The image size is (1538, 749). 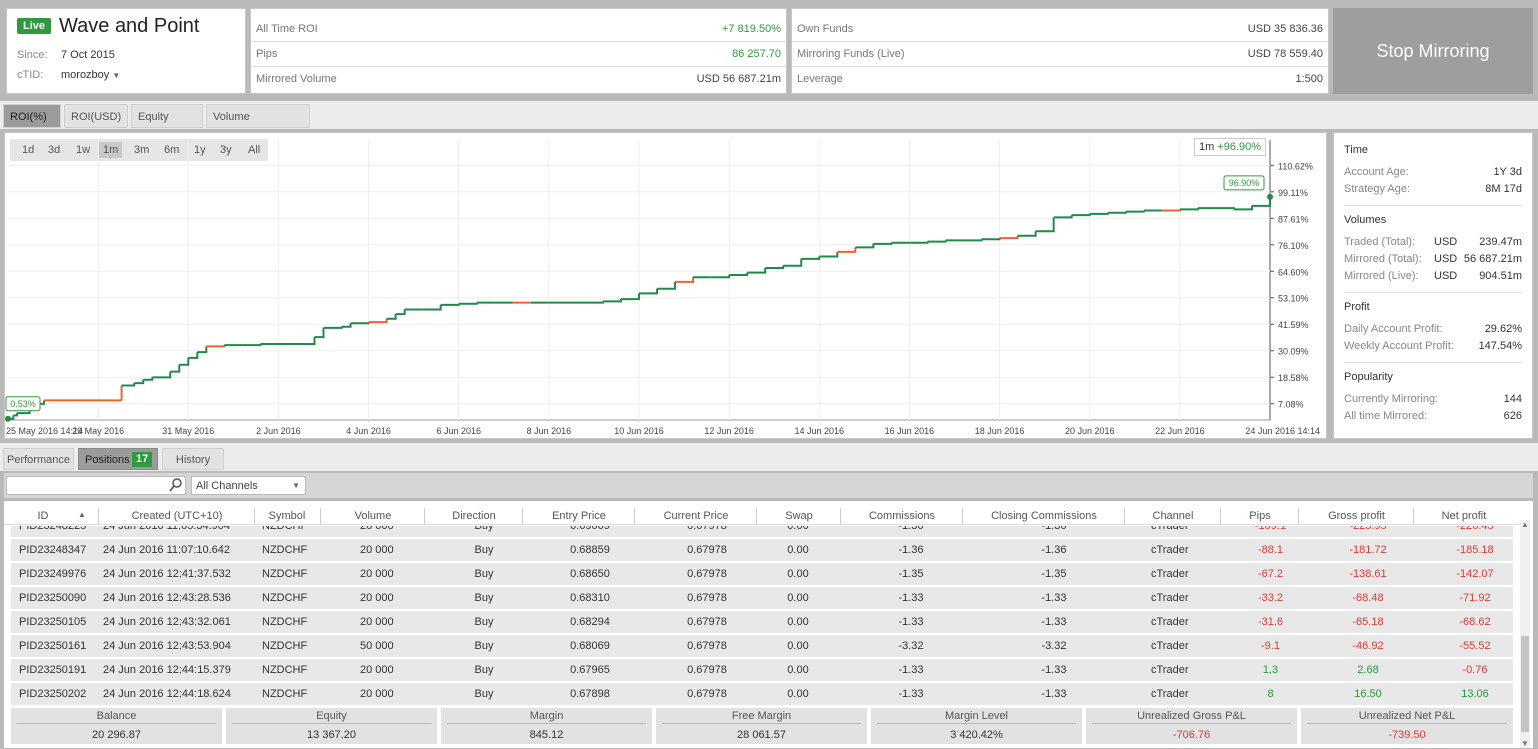 What do you see at coordinates (1446, 259) in the screenshot?
I see `mirrored-total-currency: USD` at bounding box center [1446, 259].